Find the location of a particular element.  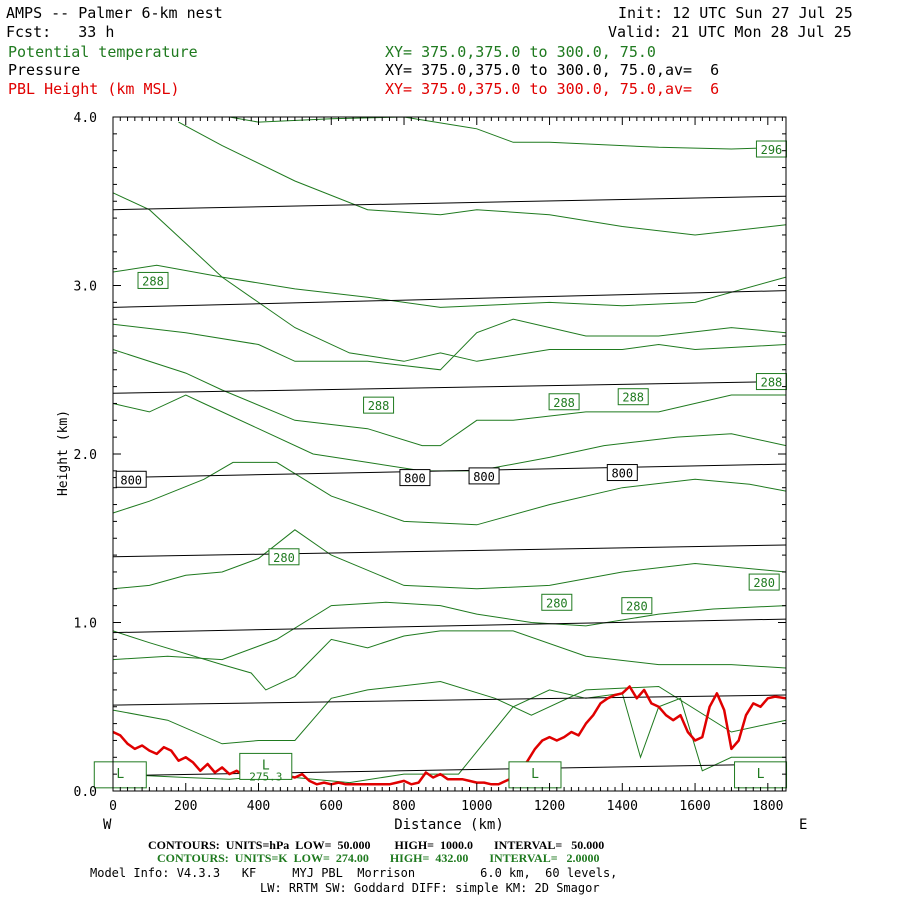

pressure-label-2-box is located at coordinates (484, 476).